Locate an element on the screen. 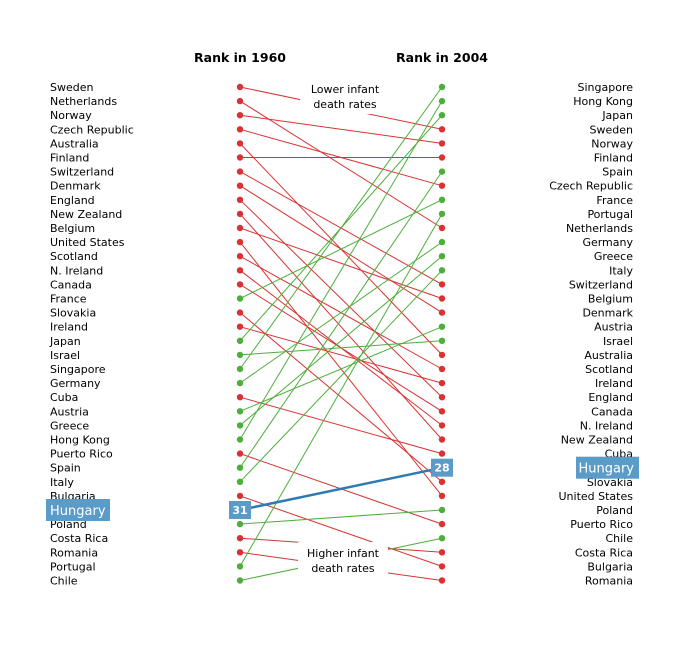 Image resolution: width=690 pixels, height=645 pixels. left-label-austria: Austria is located at coordinates (69, 411).